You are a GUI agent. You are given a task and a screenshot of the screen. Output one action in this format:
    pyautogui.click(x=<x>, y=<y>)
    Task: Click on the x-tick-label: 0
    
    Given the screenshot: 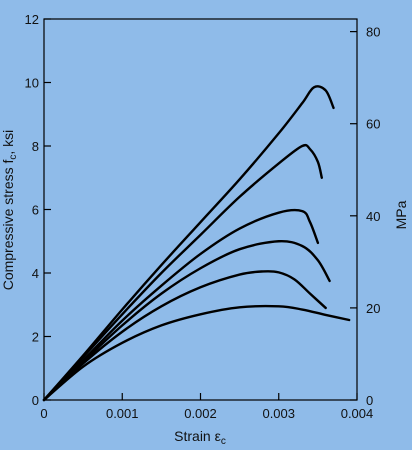 What is the action you would take?
    pyautogui.click(x=43, y=413)
    